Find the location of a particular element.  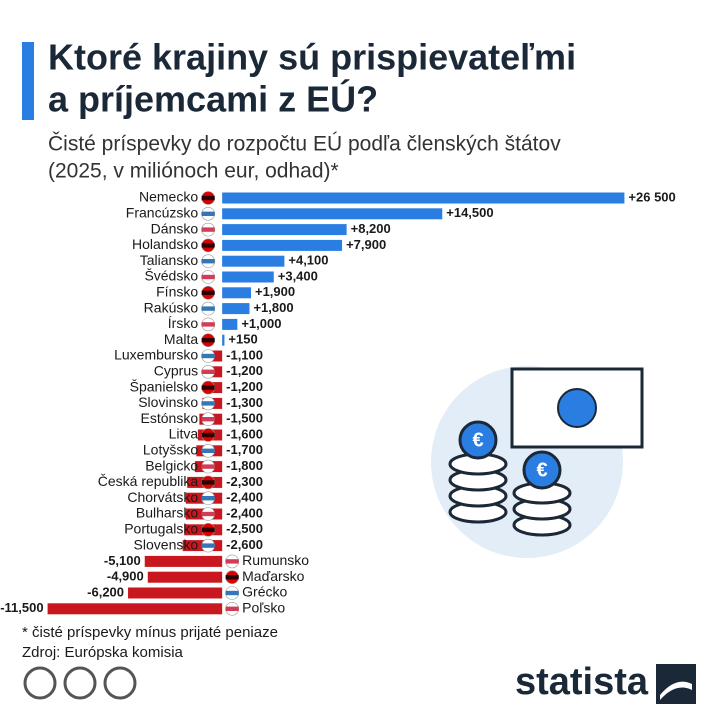

value-label: -1,300 is located at coordinates (244, 402).